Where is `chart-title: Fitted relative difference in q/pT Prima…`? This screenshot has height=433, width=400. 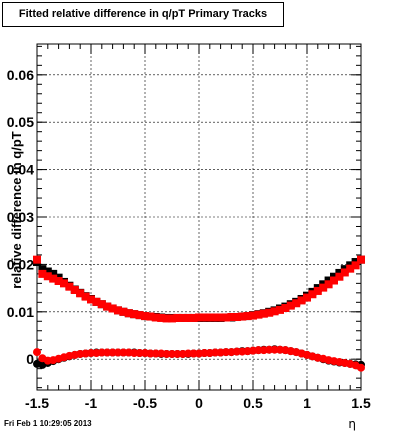 chart-title: Fitted relative difference in q/pT Prima… is located at coordinates (143, 14).